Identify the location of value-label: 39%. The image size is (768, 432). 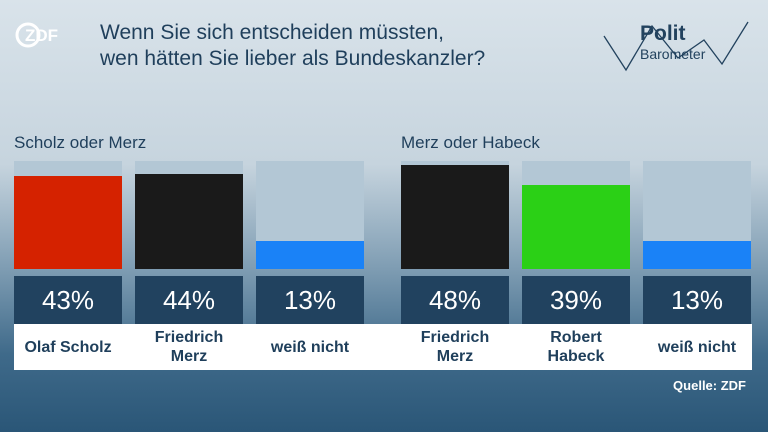
(576, 300).